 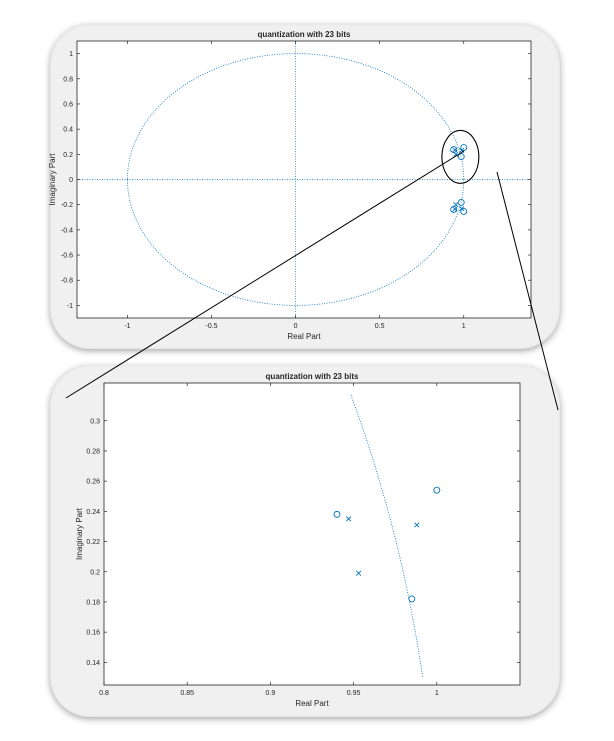 I want to click on x-tick-label: 0.95, so click(x=354, y=693).